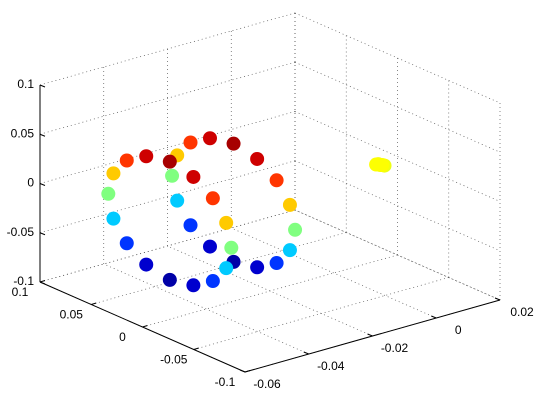 The height and width of the screenshot is (402, 542). Describe the element at coordinates (30, 183) in the screenshot. I see `z-tick-label: 0` at that location.